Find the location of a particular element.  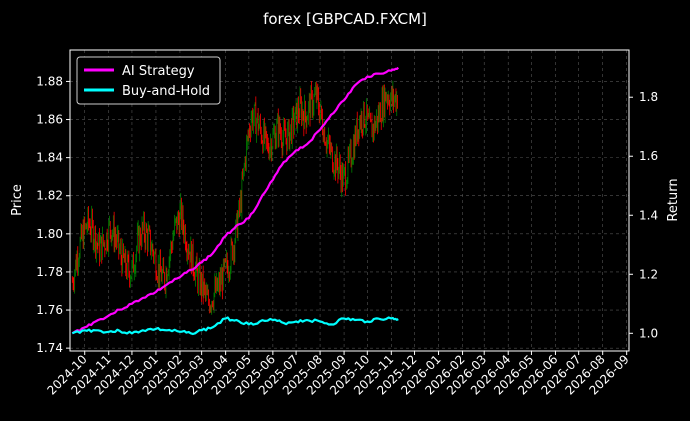

legend-label-ai-strategy: AI Strategy is located at coordinates (158, 71).